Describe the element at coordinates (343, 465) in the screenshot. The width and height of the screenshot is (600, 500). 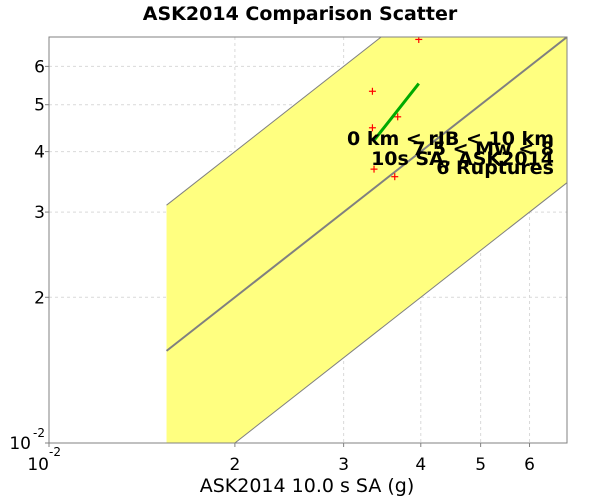
I see `x-tick-label: 3` at that location.